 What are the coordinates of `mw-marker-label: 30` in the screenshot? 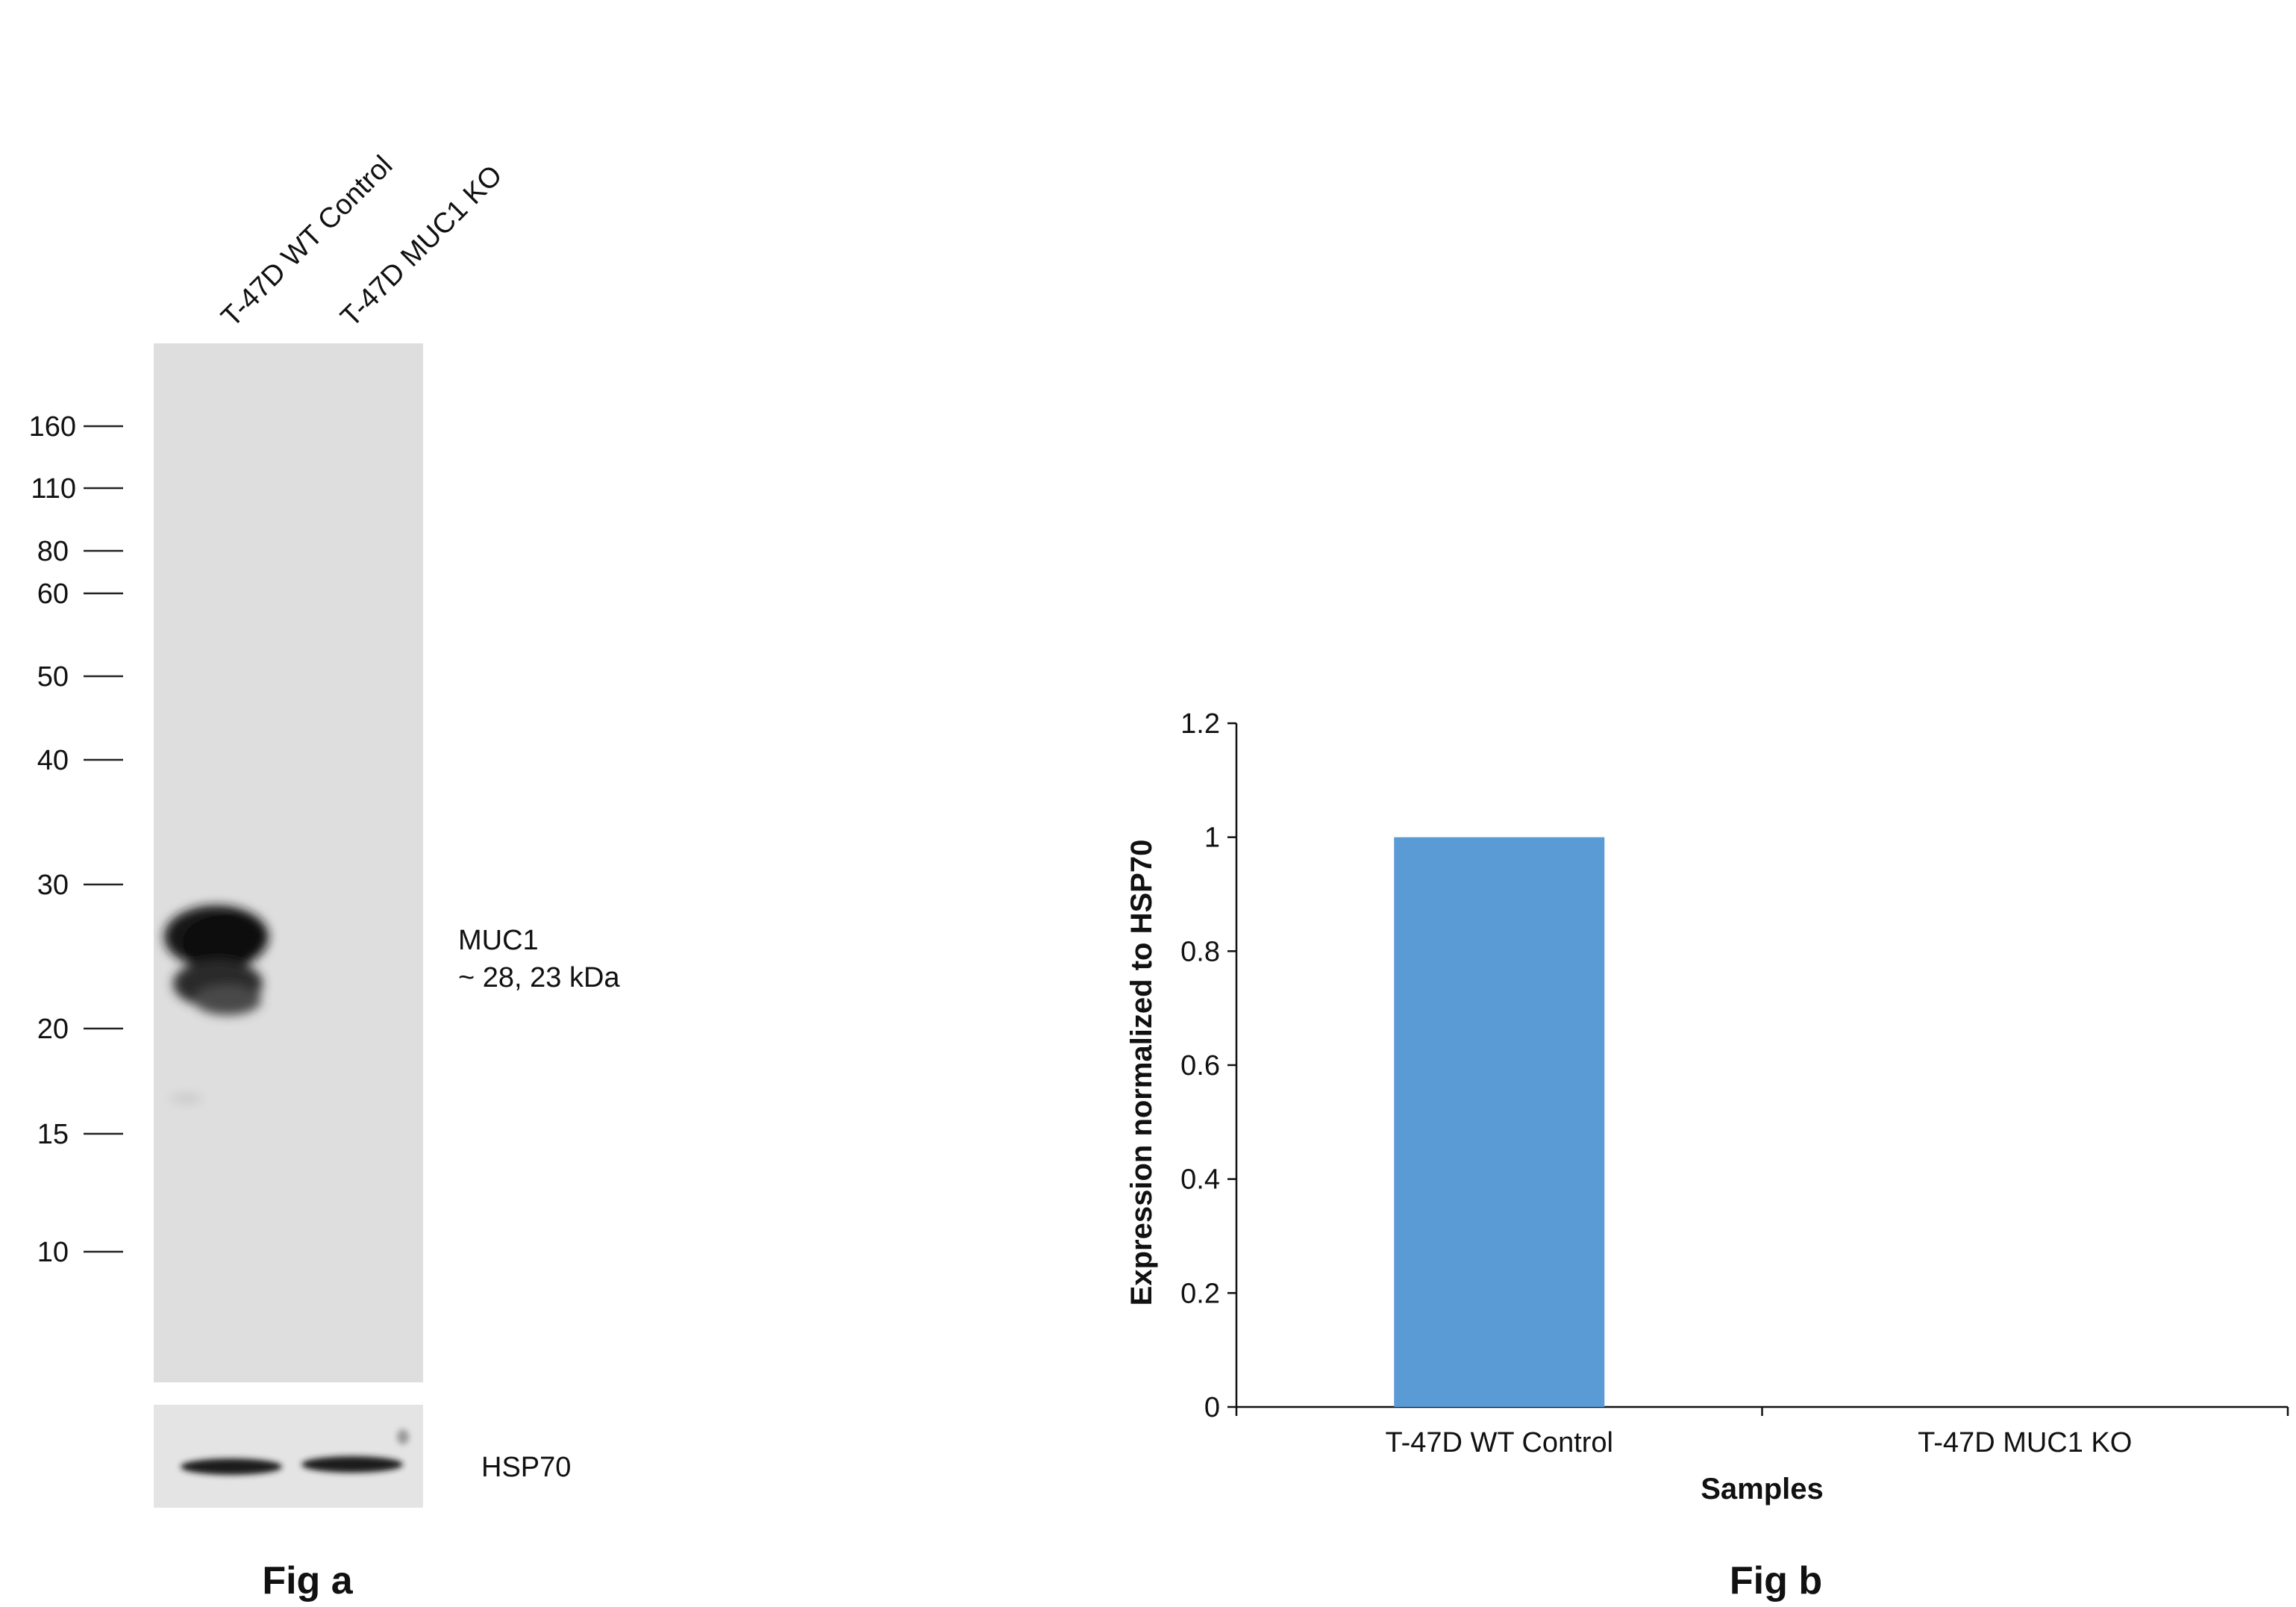 It's located at (53, 885).